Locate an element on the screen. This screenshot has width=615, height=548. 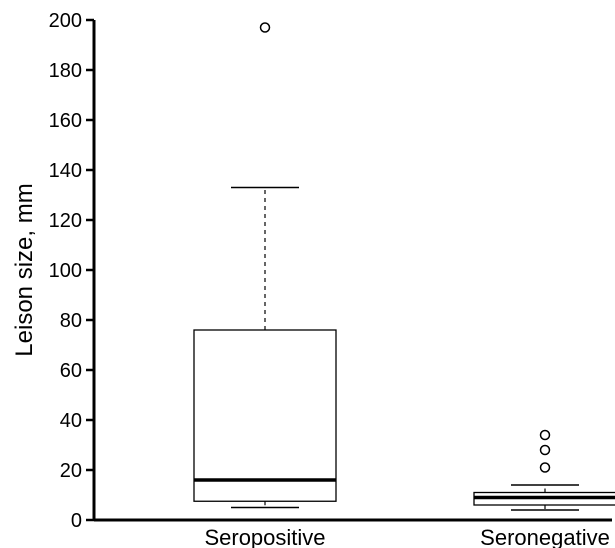
y-tick-label: 80 is located at coordinates (71, 321).